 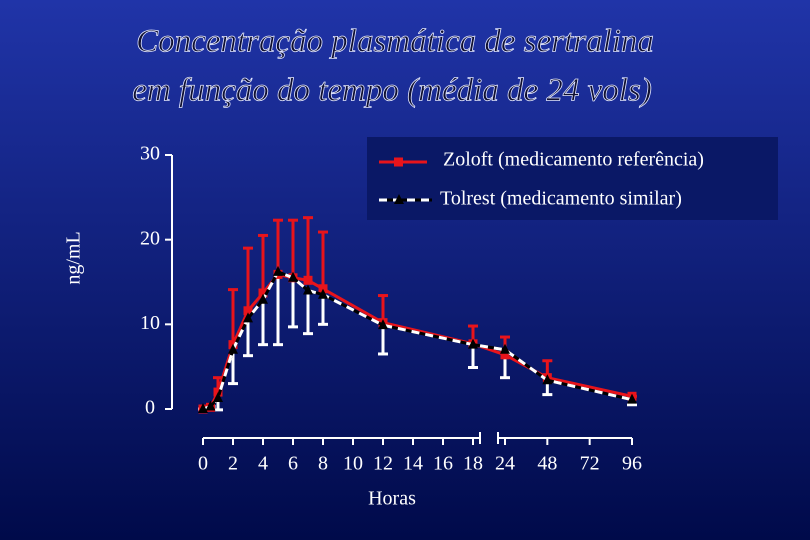 What do you see at coordinates (150, 323) in the screenshot?
I see `y-tick-label: 10` at bounding box center [150, 323].